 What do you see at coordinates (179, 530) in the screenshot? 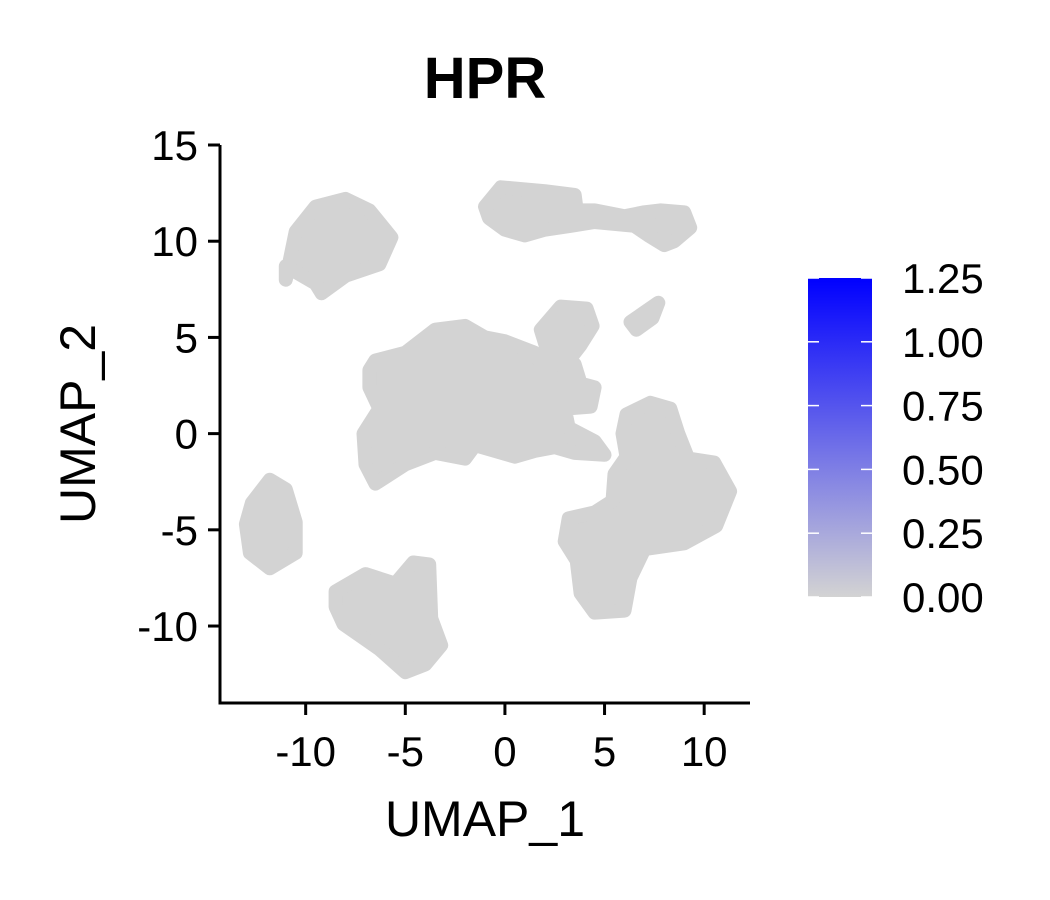
I see `y-tick-label: -5` at bounding box center [179, 530].